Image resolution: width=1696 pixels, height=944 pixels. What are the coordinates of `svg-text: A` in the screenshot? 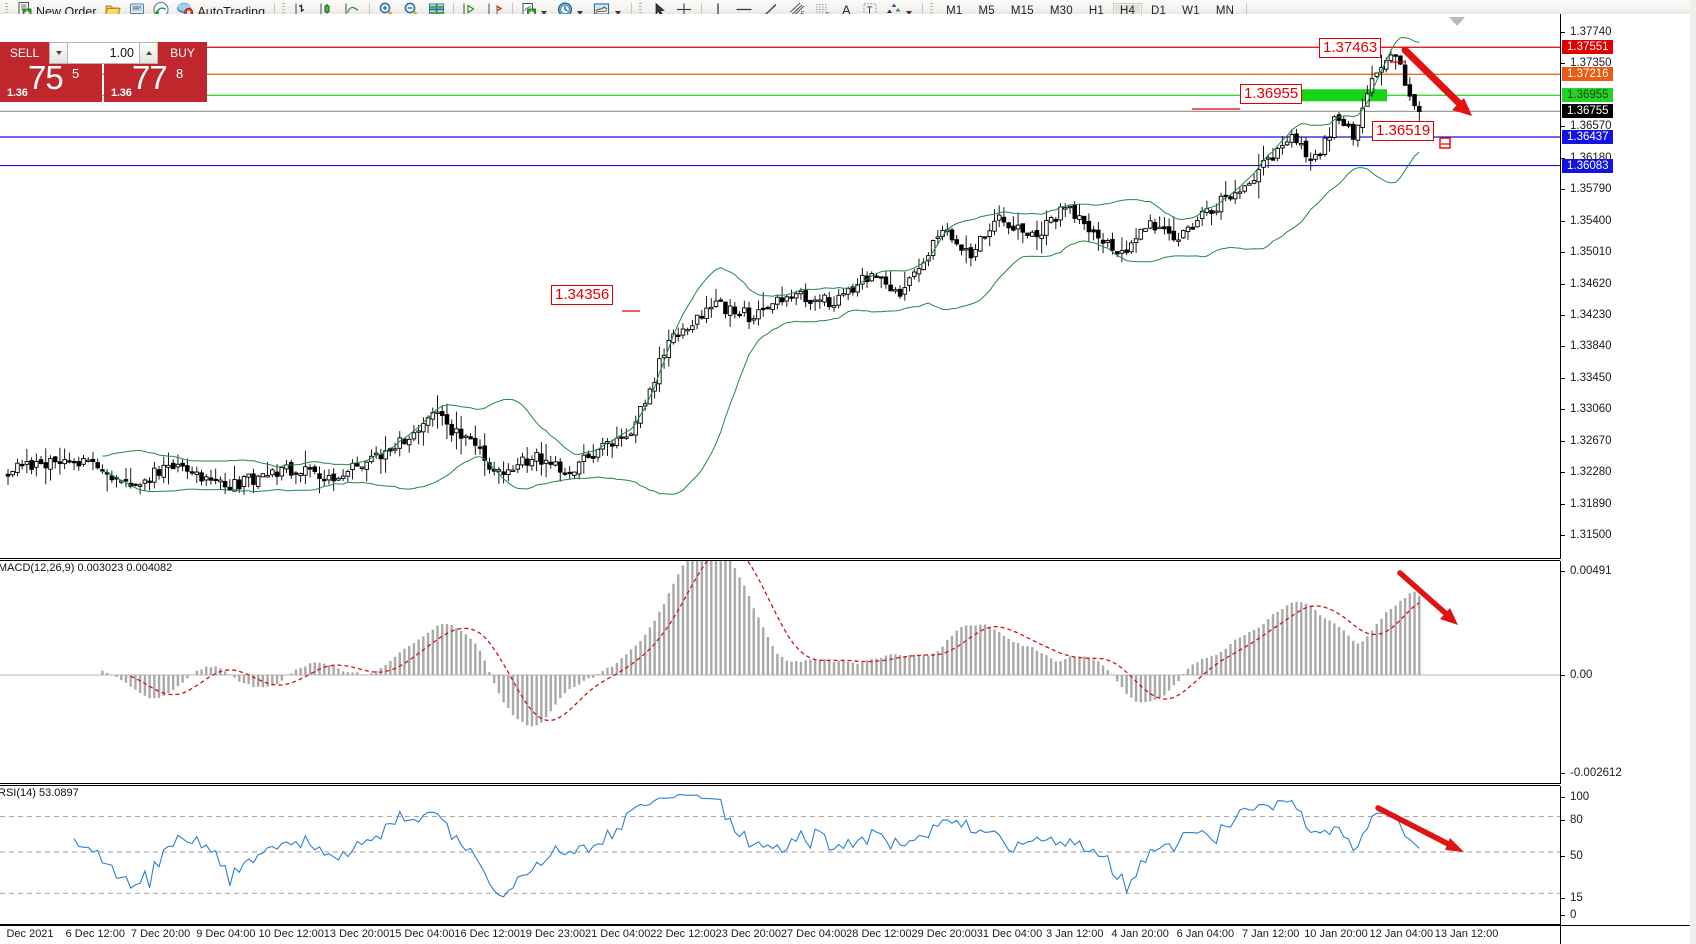 It's located at (846, 9).